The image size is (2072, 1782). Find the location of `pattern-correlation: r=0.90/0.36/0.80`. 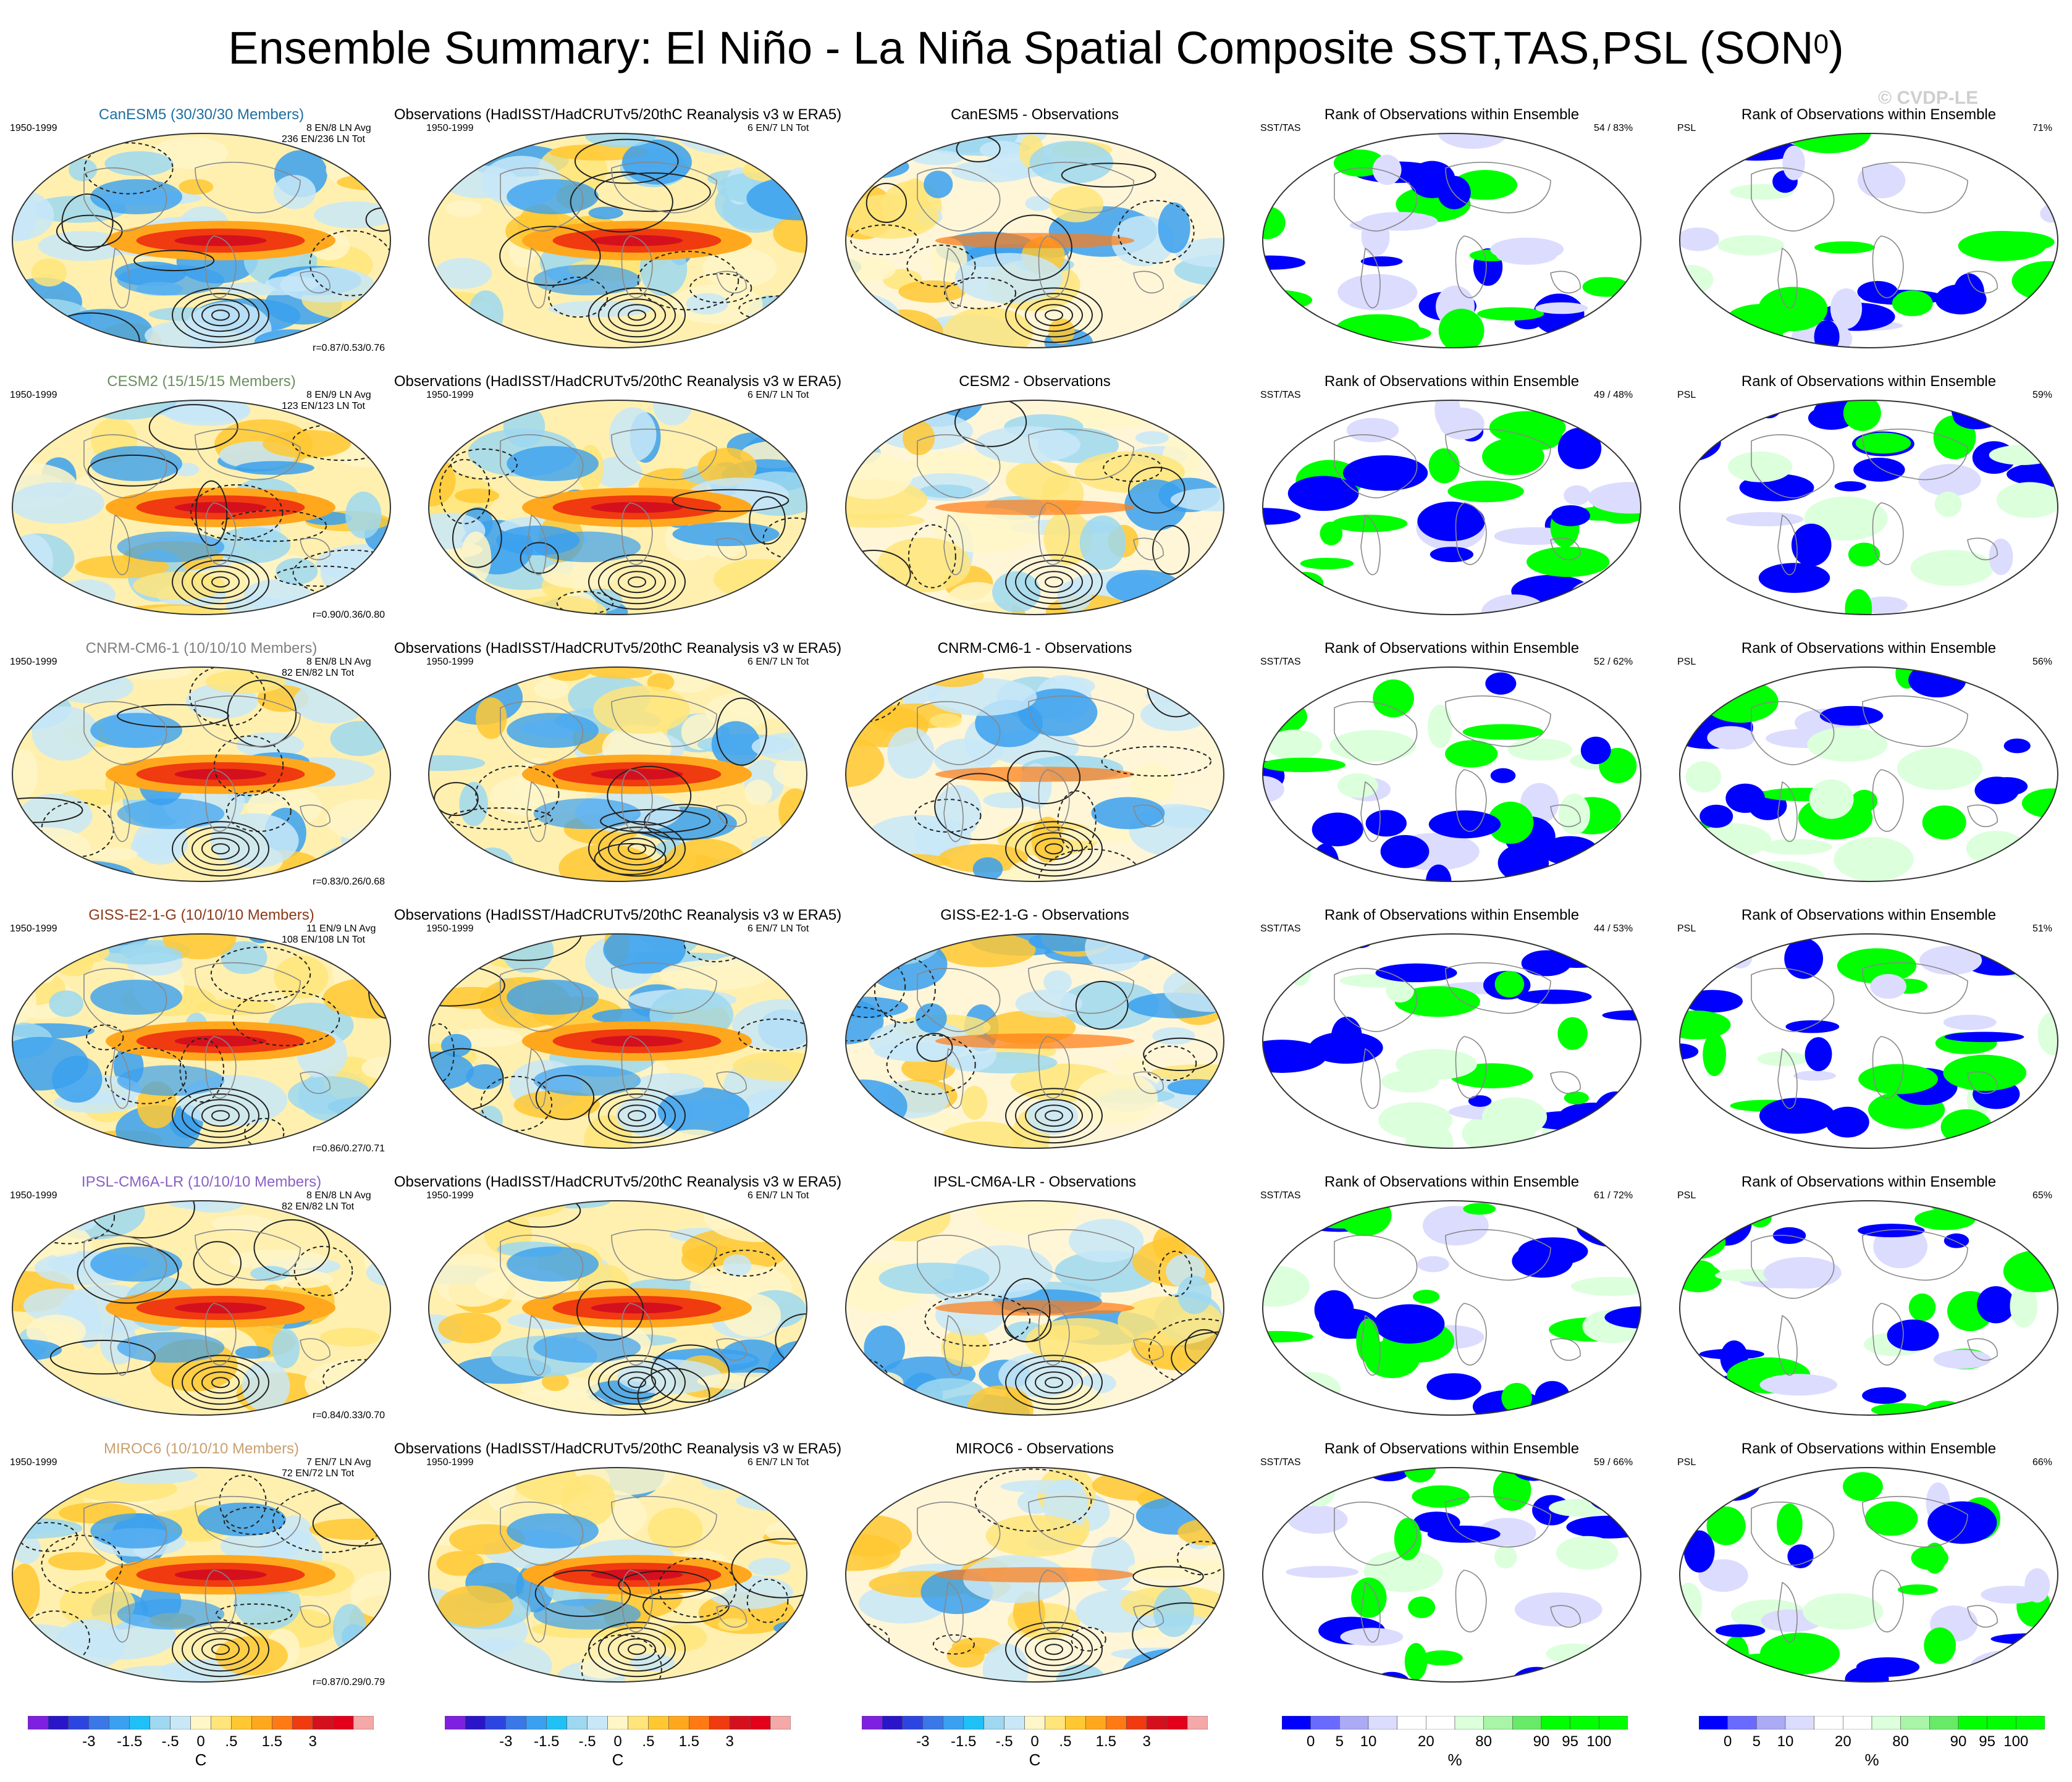

pattern-correlation: r=0.90/0.36/0.80 is located at coordinates (349, 615).